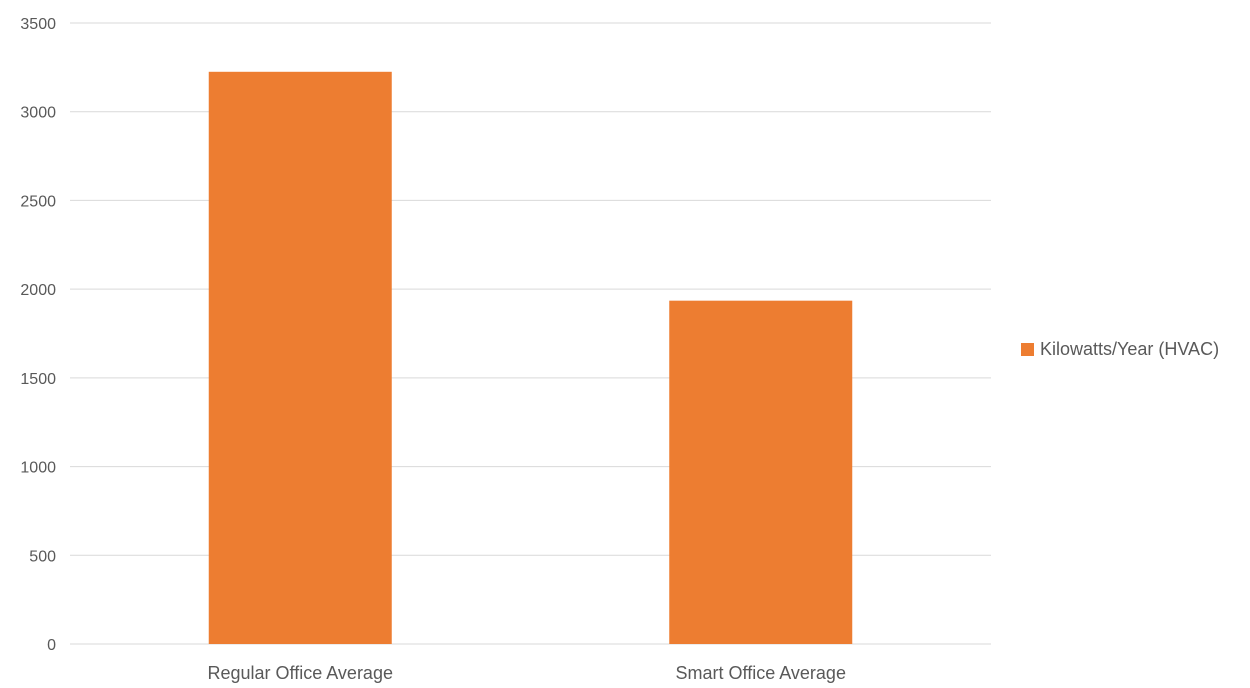 This screenshot has width=1250, height=688. I want to click on legend: Kilowatts/Year (HVAC), so click(1120, 349).